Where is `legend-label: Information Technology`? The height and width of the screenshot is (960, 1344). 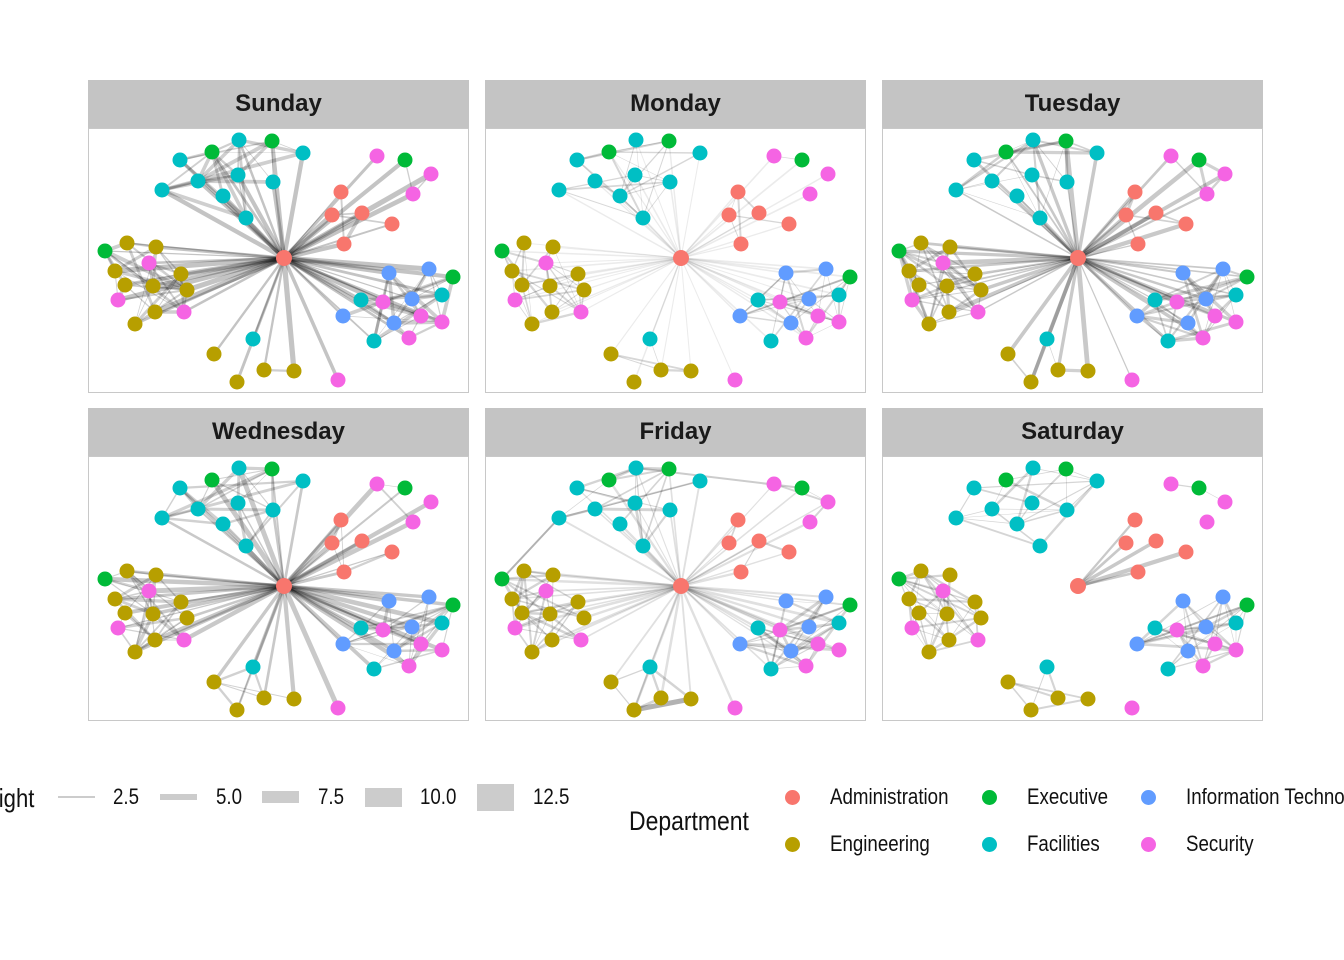 legend-label: Information Technology is located at coordinates (1265, 796).